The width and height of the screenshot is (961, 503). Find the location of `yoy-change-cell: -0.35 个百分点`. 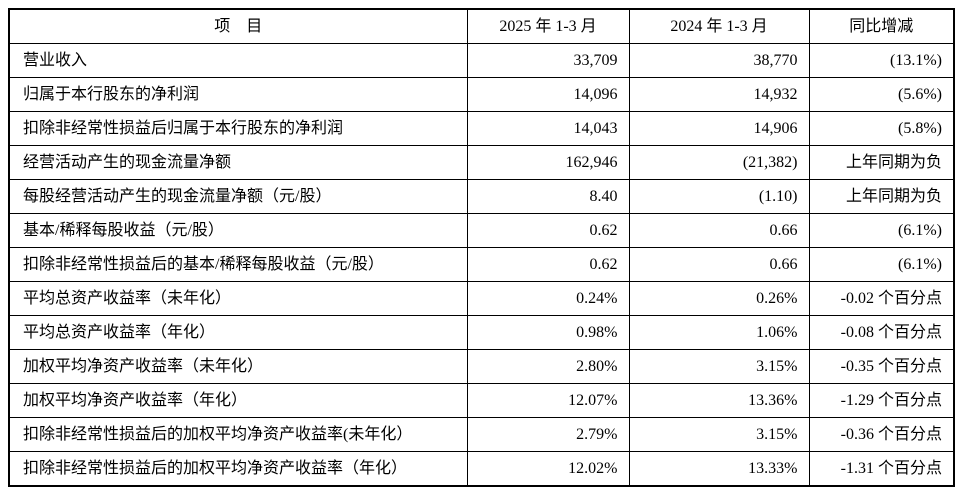

yoy-change-cell: -0.35 个百分点 is located at coordinates (881, 366).